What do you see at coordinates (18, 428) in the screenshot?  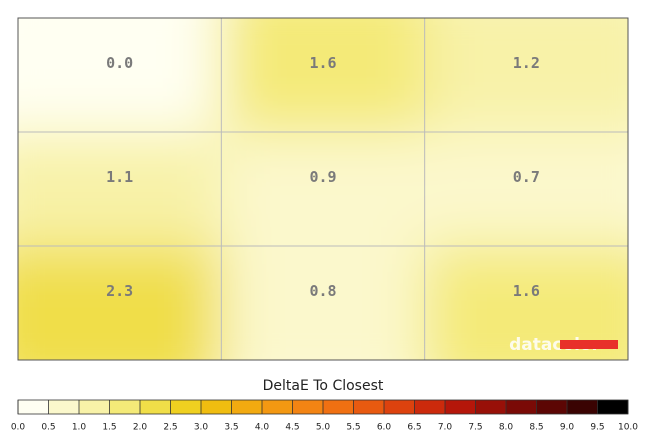 I see `tick-label: 0.0` at bounding box center [18, 428].